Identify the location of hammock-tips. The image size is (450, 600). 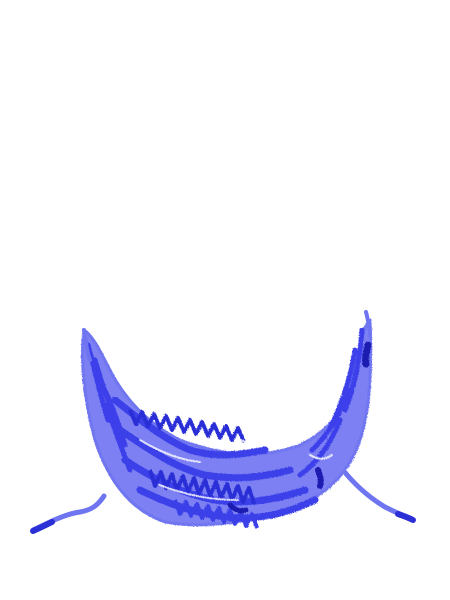
(227, 336).